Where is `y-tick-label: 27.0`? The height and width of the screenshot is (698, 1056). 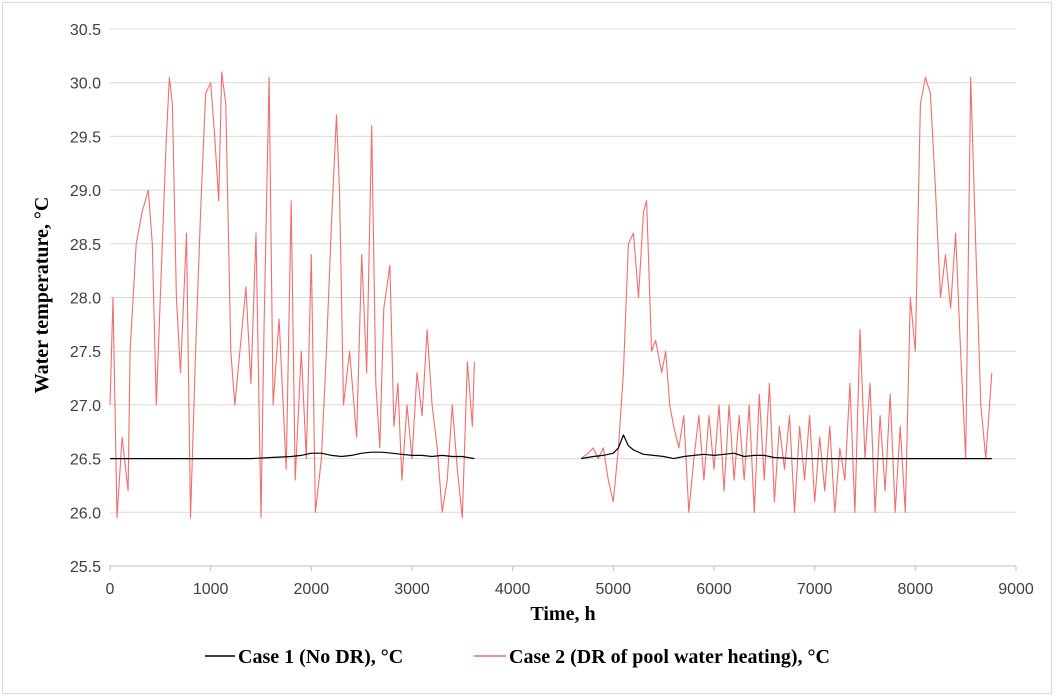
y-tick-label: 27.0 is located at coordinates (85, 406).